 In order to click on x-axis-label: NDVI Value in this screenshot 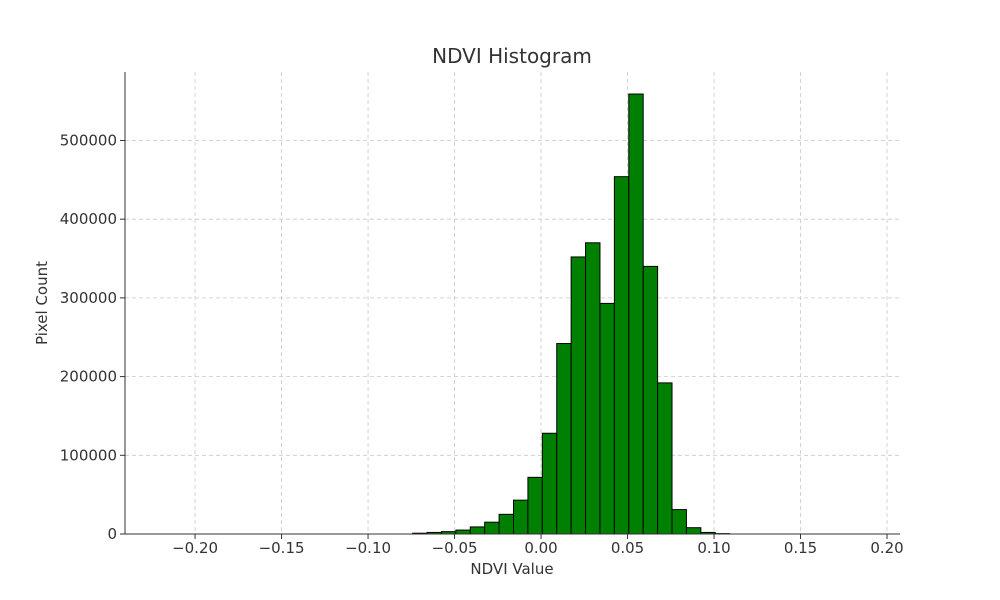, I will do `click(511, 569)`.